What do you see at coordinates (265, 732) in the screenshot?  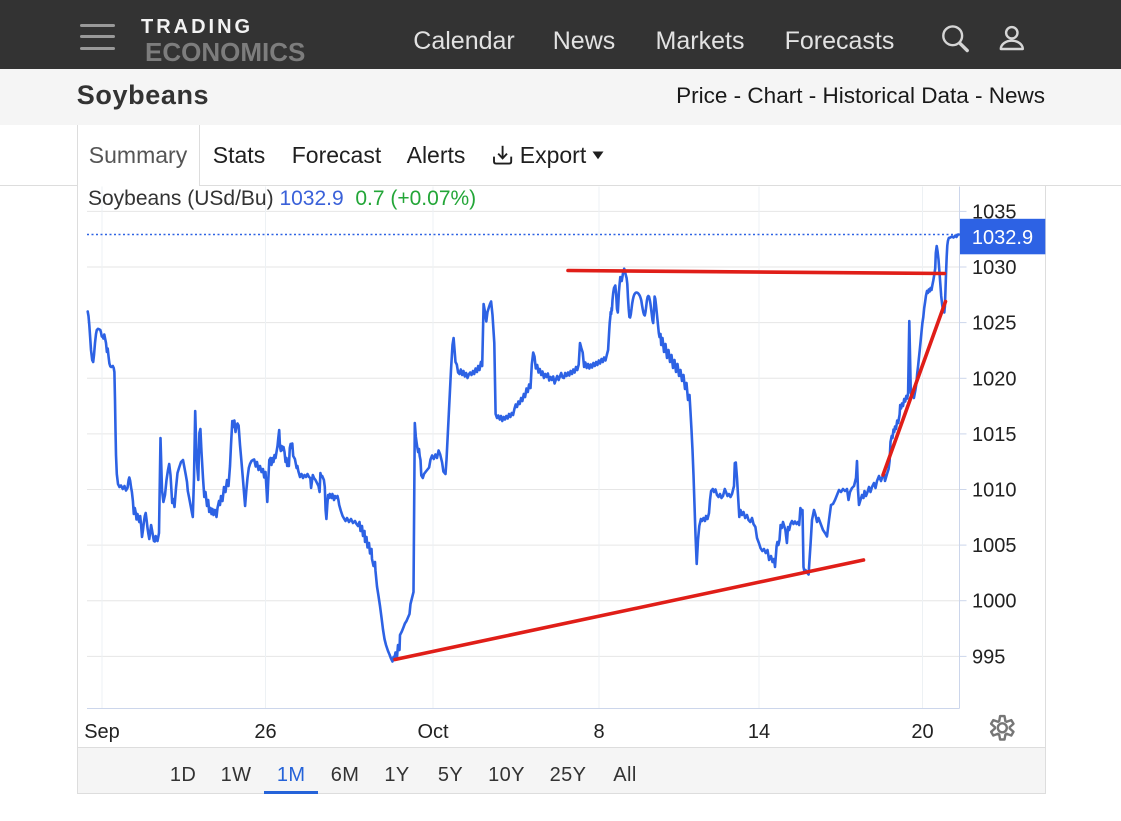 I see `svg-text: 26` at bounding box center [265, 732].